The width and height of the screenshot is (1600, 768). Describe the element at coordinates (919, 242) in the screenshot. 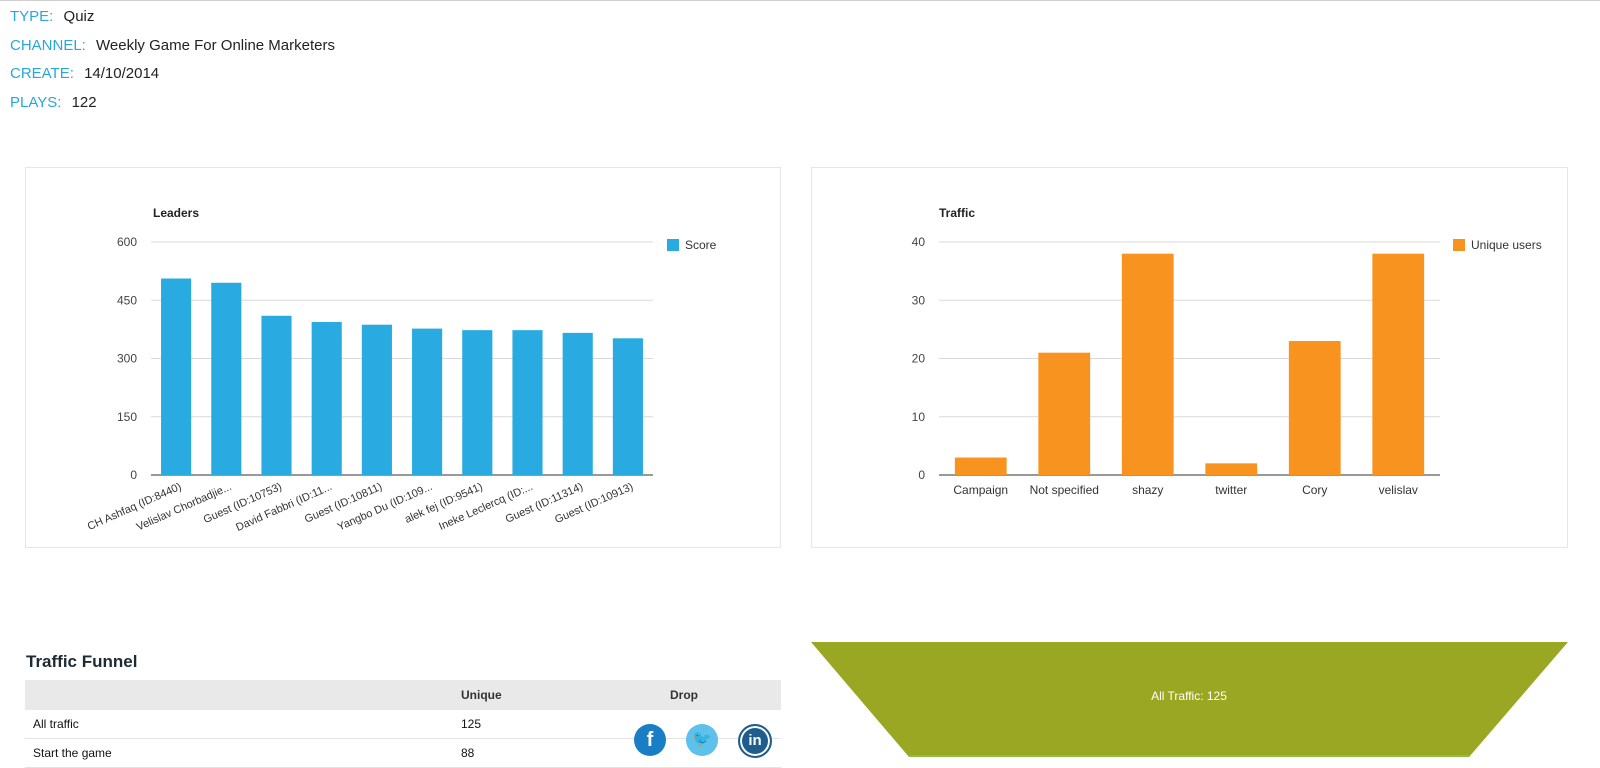

I see `y-tick-label: 40` at that location.